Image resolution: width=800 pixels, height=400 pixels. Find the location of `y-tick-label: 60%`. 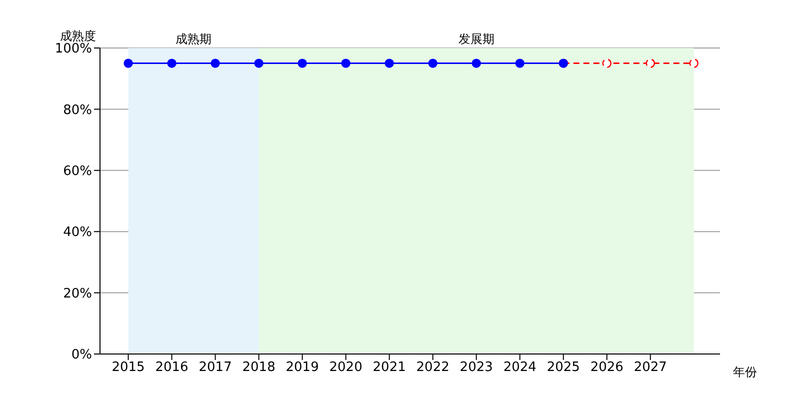

y-tick-label: 60% is located at coordinates (77, 172).